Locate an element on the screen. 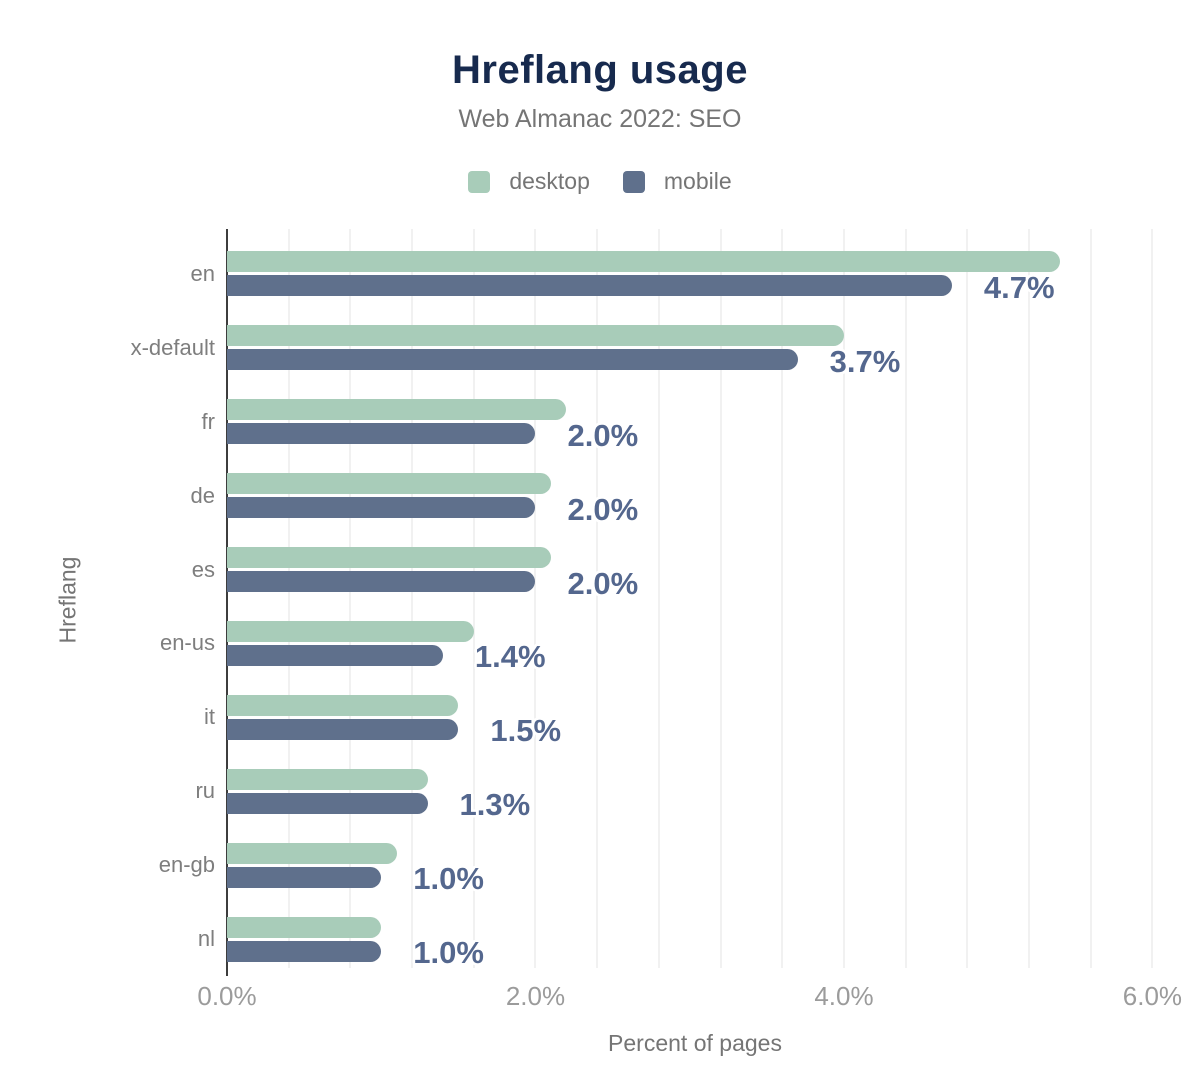  x-tick-2.0%: 2.0% is located at coordinates (535, 996).